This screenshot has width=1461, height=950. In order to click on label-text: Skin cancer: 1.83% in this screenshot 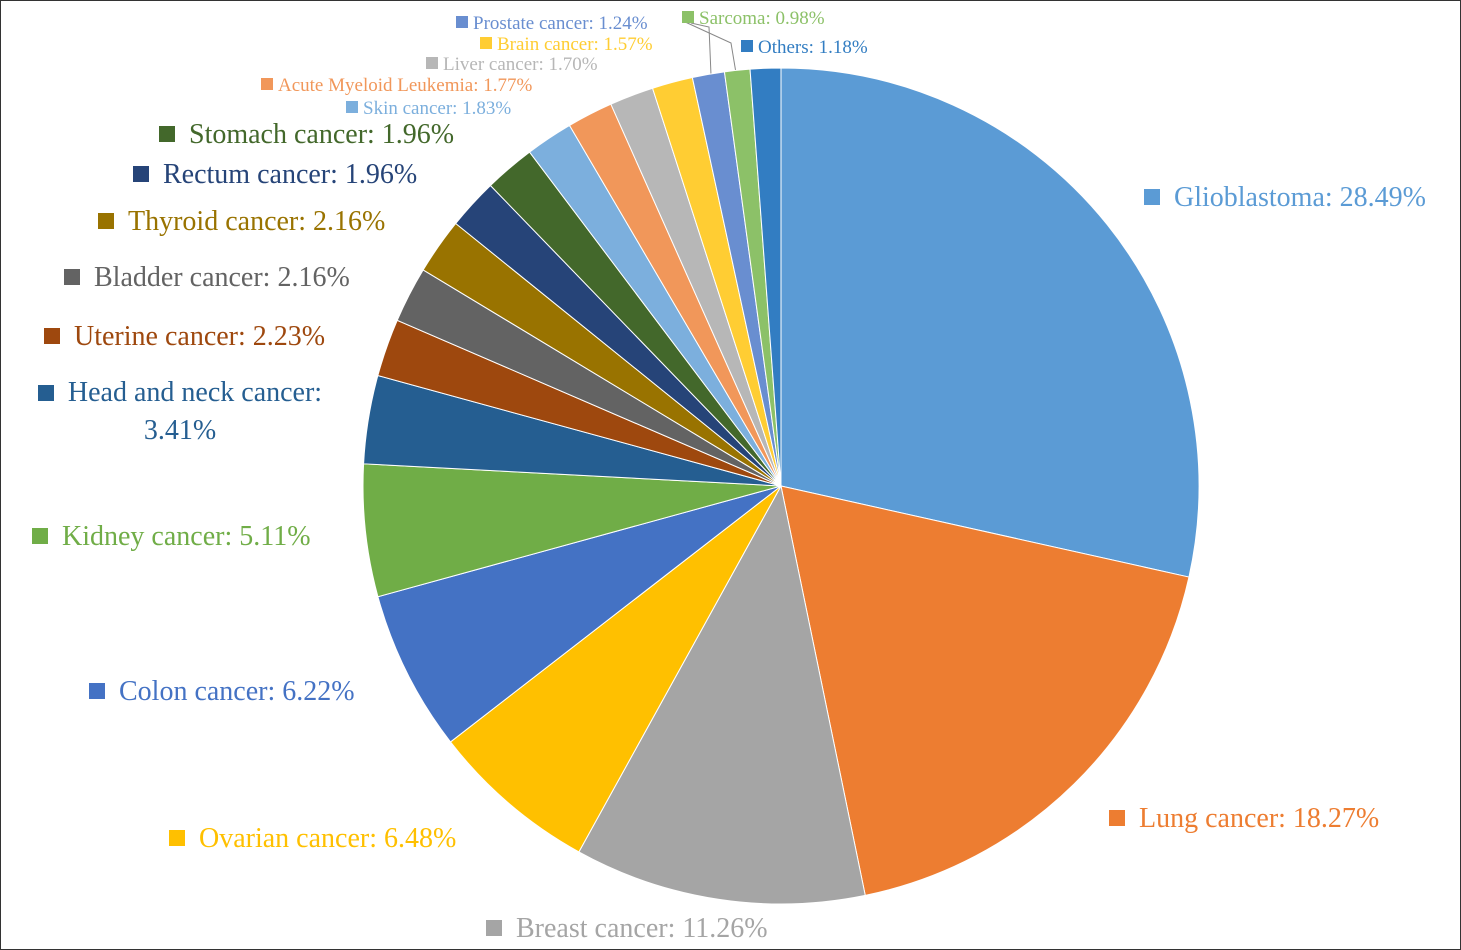, I will do `click(437, 108)`.